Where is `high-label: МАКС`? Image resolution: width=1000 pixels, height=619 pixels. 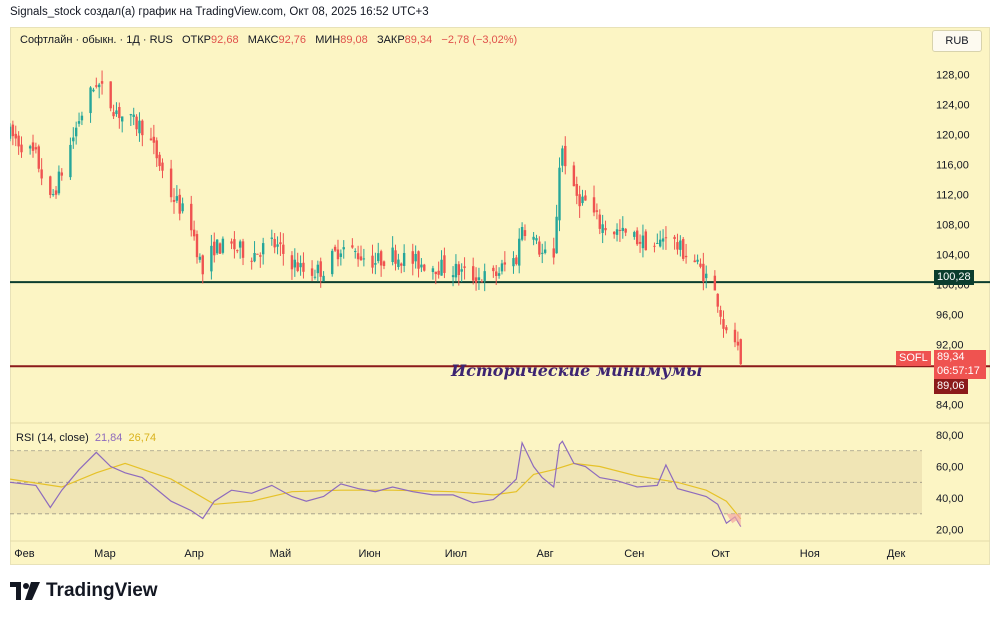 high-label: МАКС is located at coordinates (263, 40).